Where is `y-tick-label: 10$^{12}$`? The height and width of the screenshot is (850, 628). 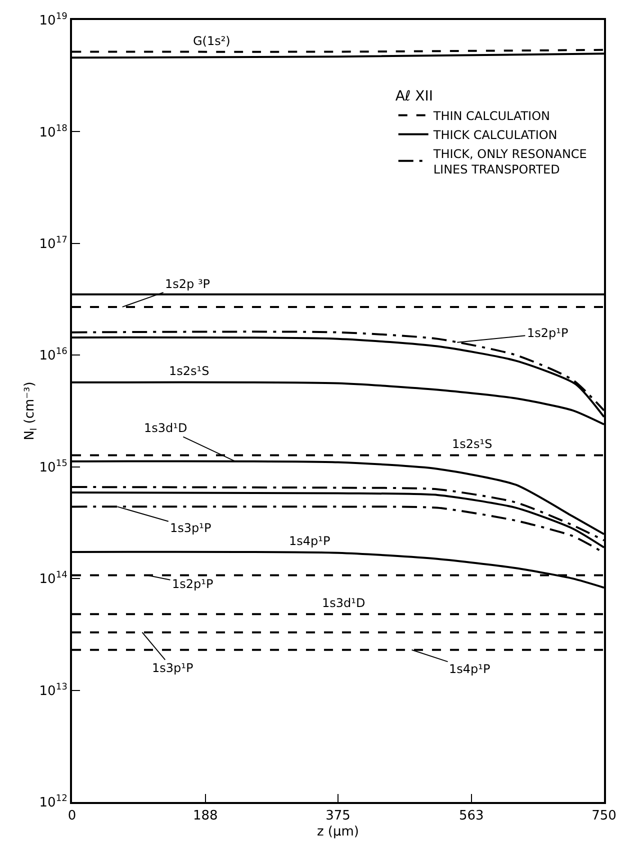 y-tick-label: 10$^{12}$ is located at coordinates (53, 802).